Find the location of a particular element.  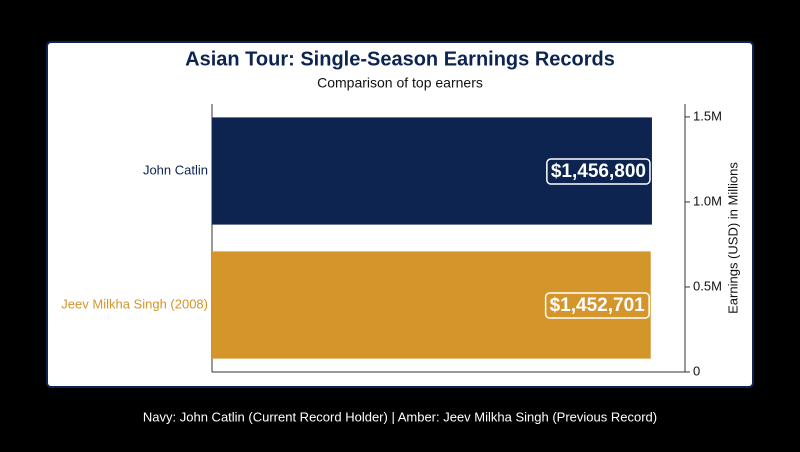

y-axis-label: Earnings (USD) in Millions is located at coordinates (732, 238).